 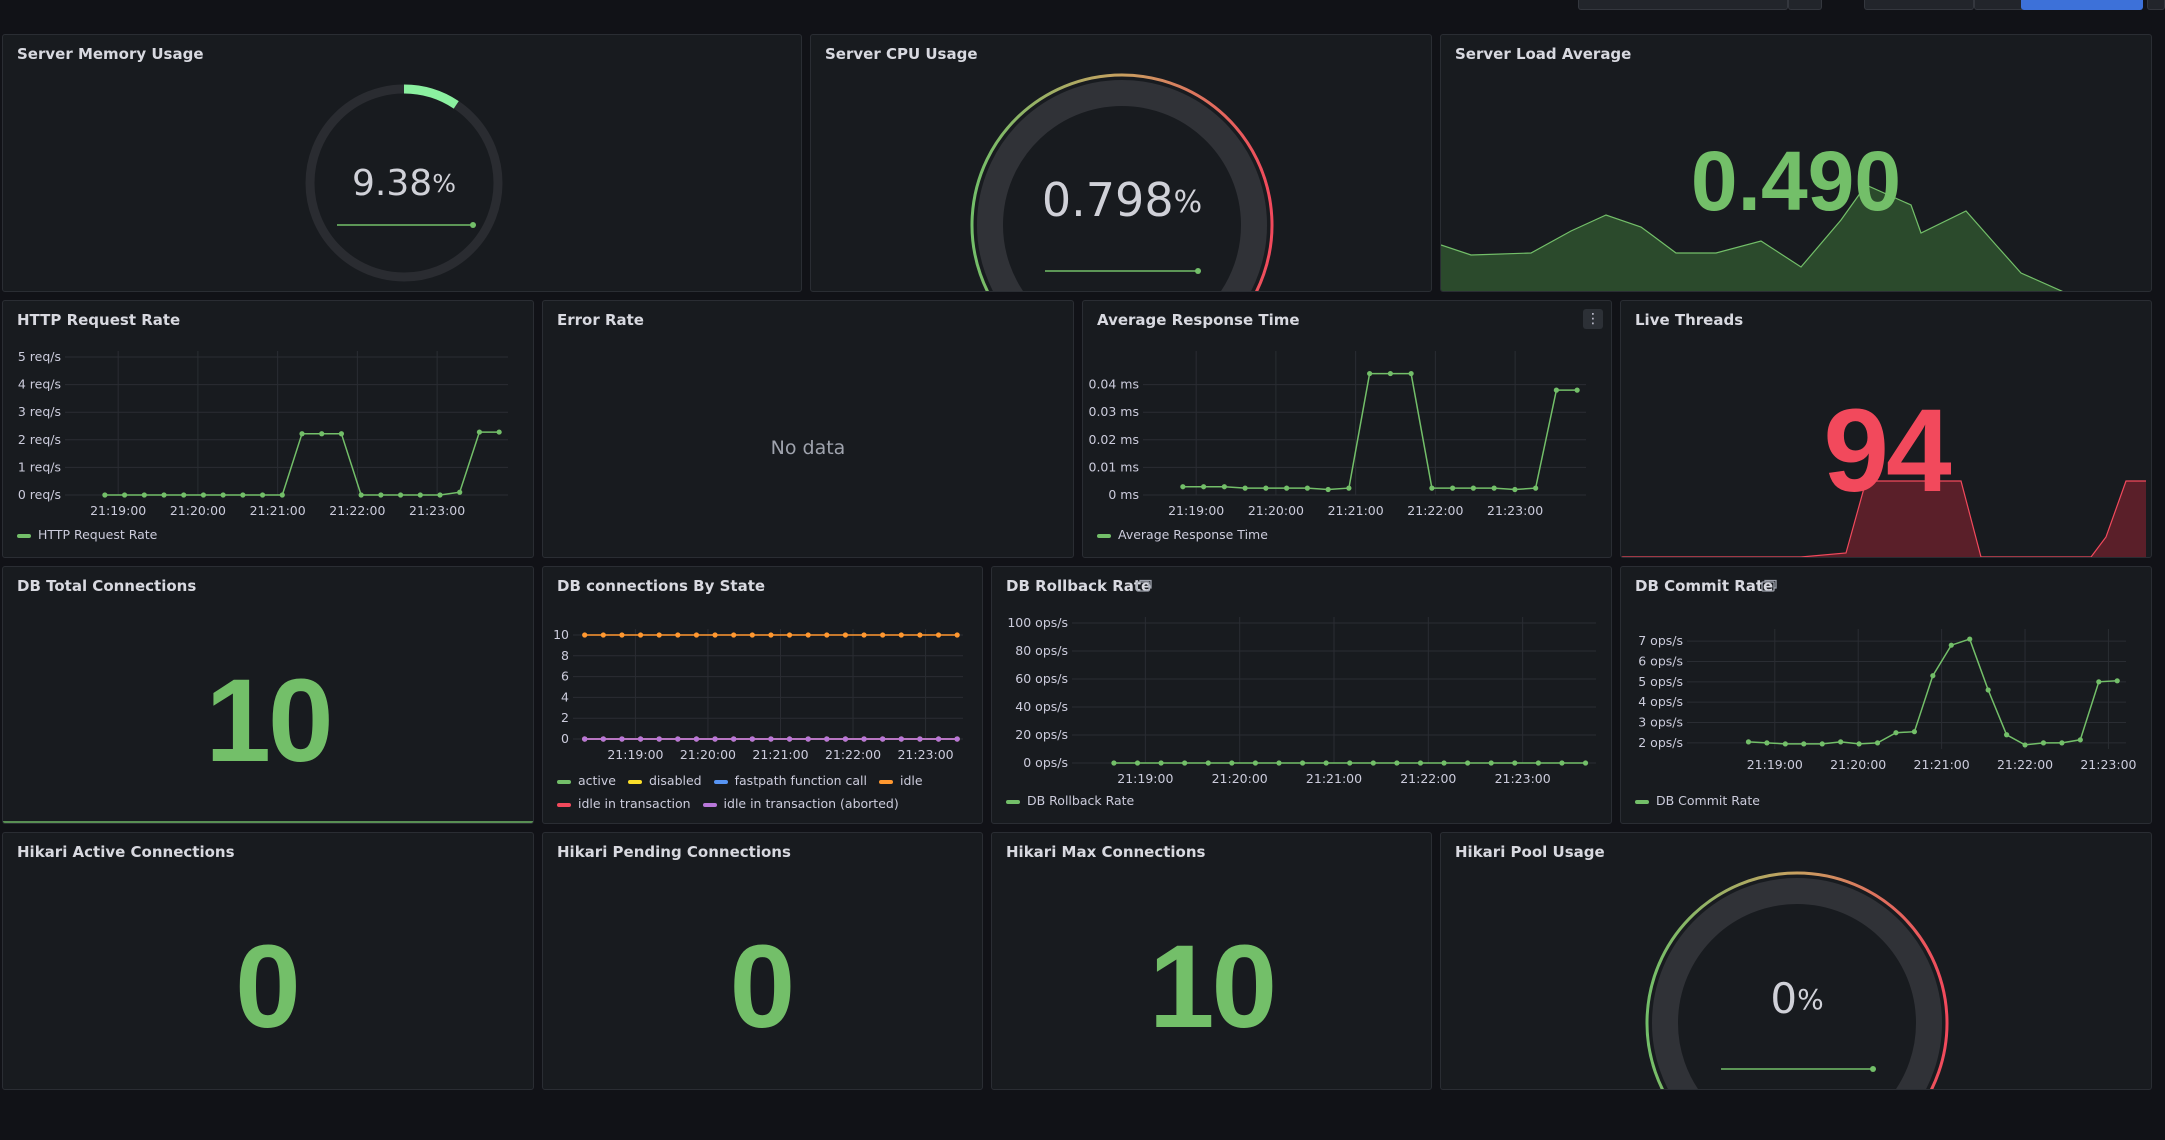 I want to click on hikari-max-connections-panel: Hikari Max Connections 10, so click(x=1211, y=961).